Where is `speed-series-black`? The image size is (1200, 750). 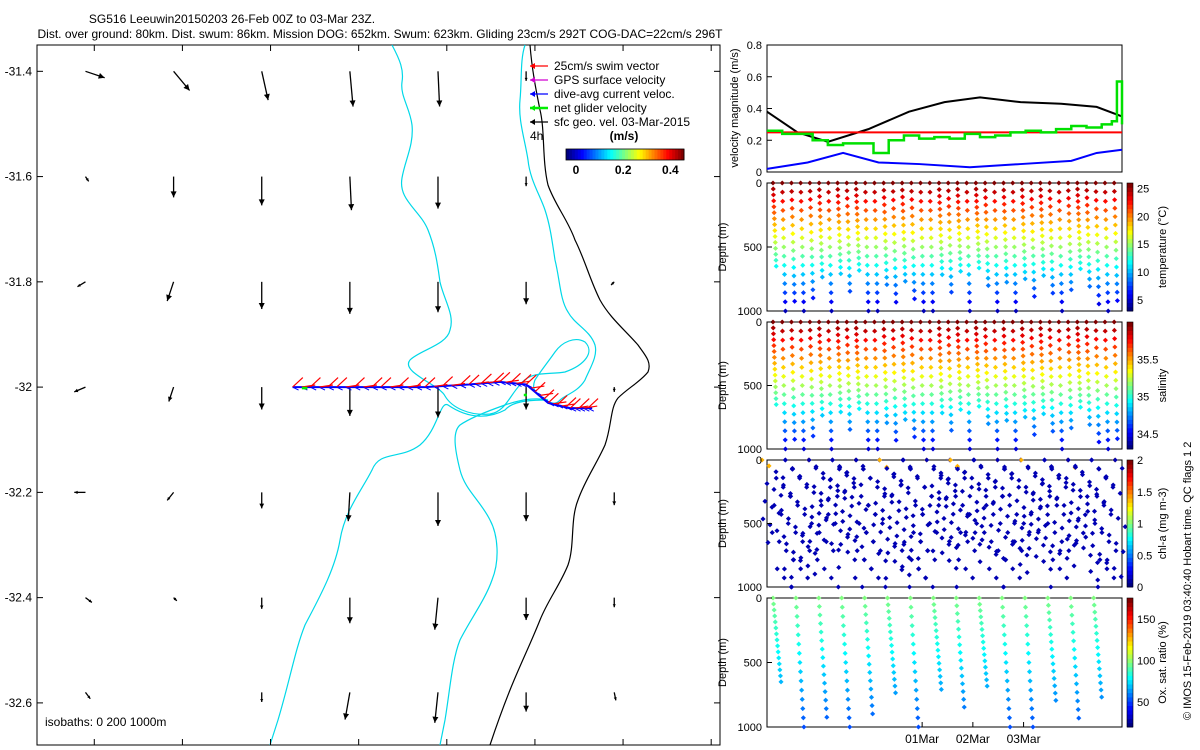 speed-series-black is located at coordinates (944, 119).